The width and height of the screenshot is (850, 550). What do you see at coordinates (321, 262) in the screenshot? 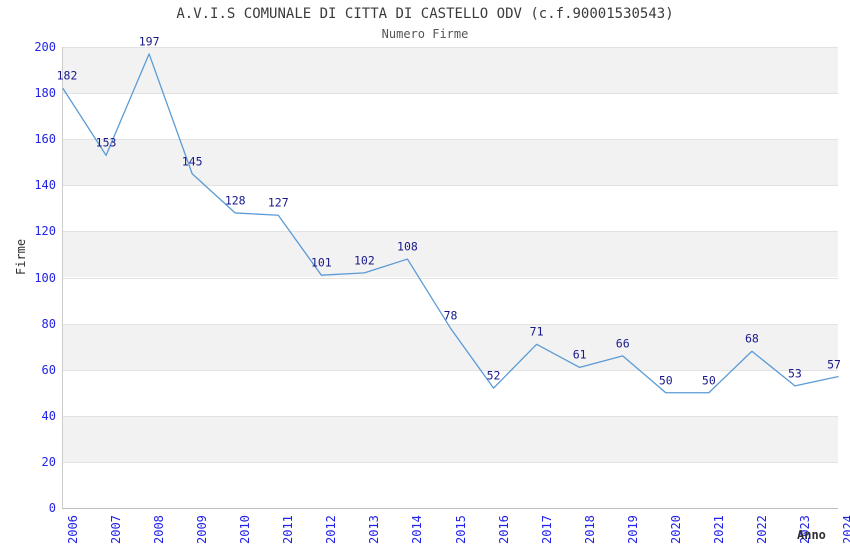
I see `data-point-label: 101` at bounding box center [321, 262].